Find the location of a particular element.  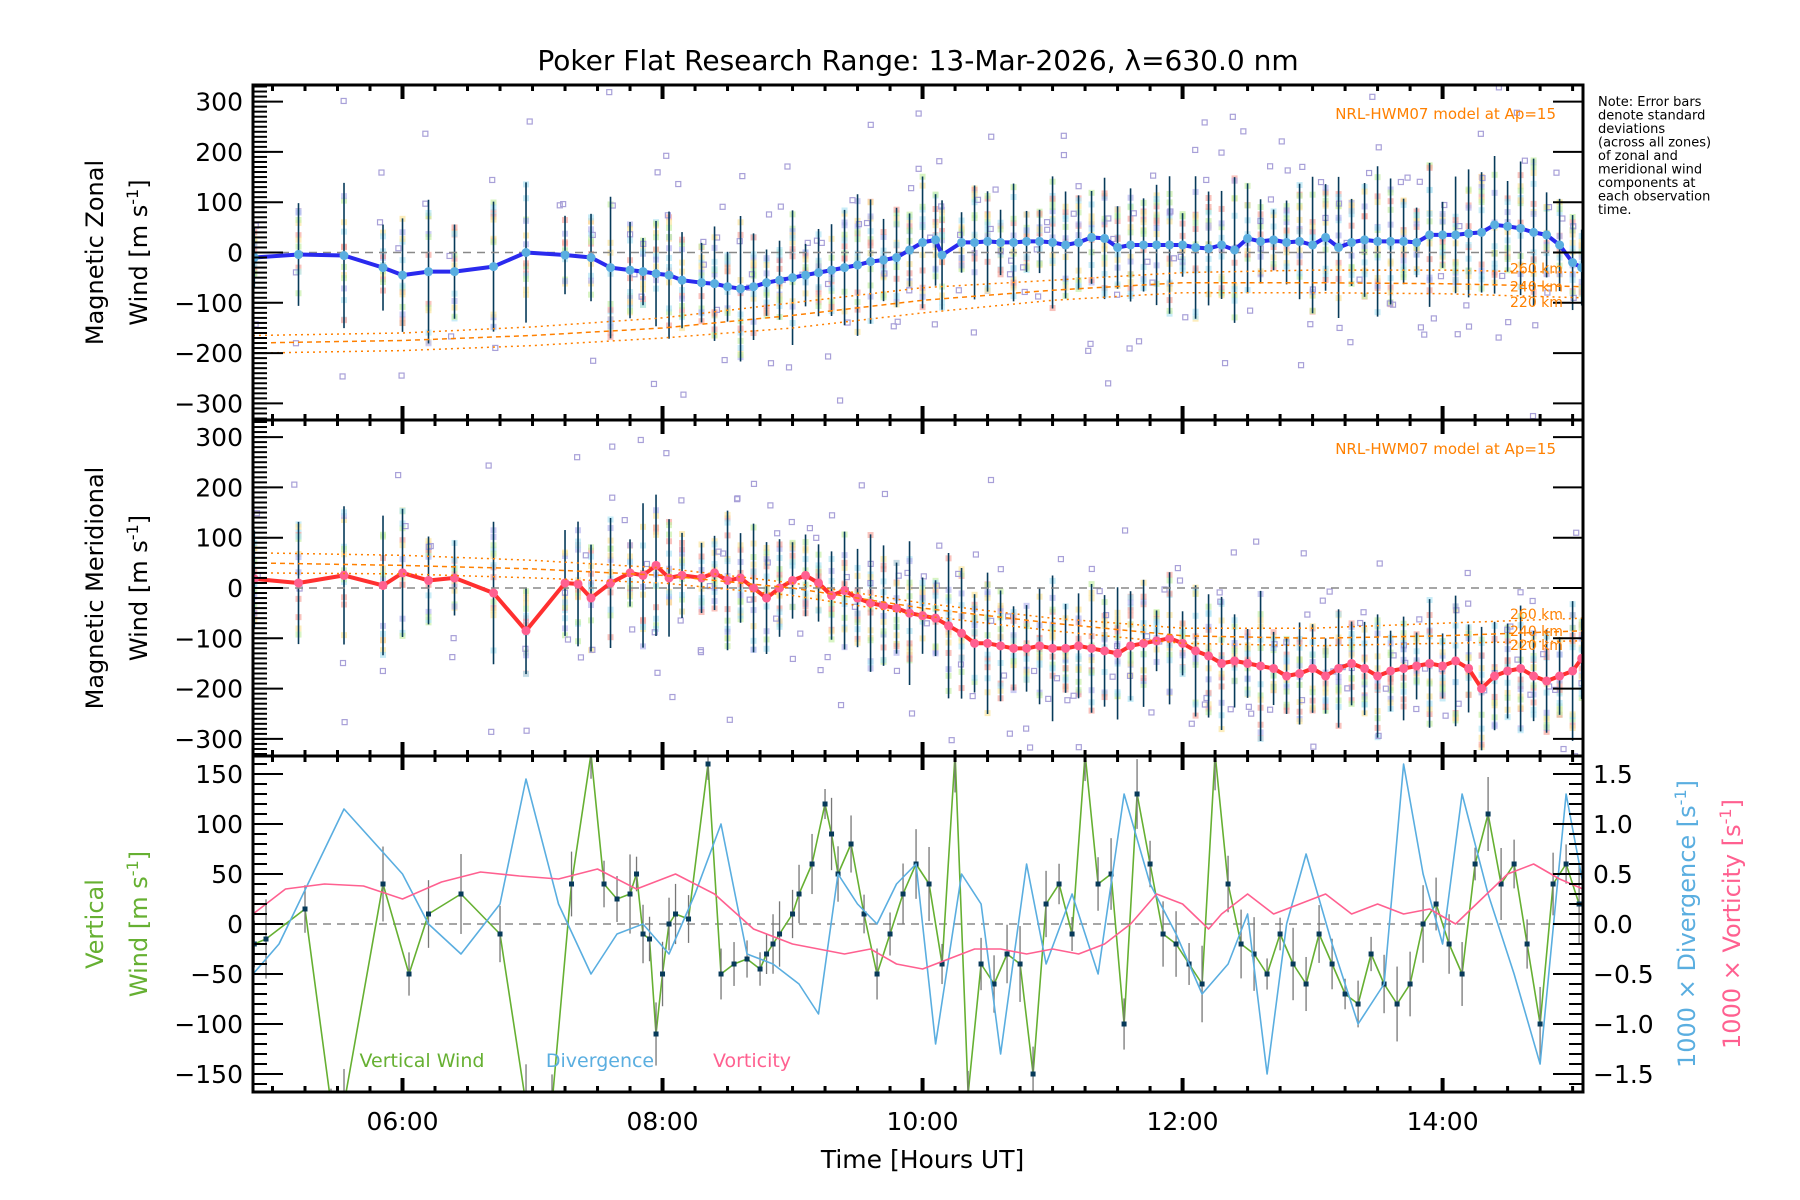

model-altitude-label: 220 km is located at coordinates (1536, 646).